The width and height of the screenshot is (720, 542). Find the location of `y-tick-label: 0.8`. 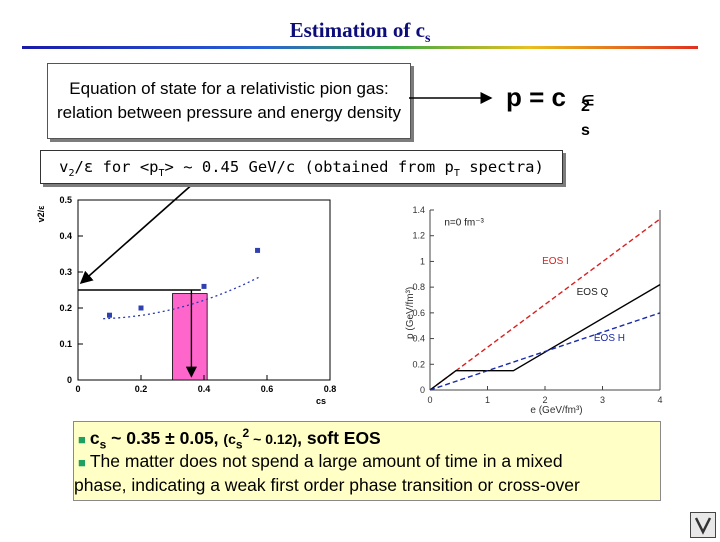

y-tick-label: 0.8 is located at coordinates (418, 287).